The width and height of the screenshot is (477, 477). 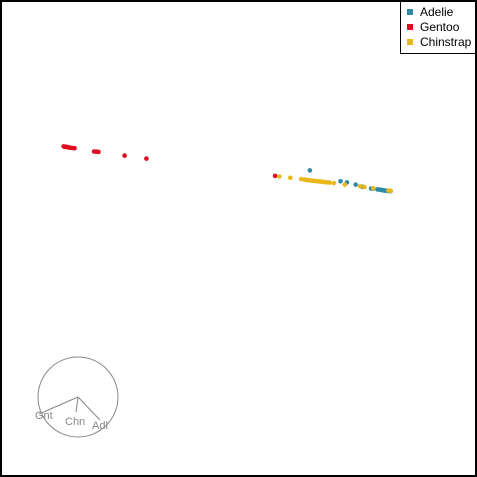 I want to click on guide-label-chn: Chn, so click(x=75, y=422).